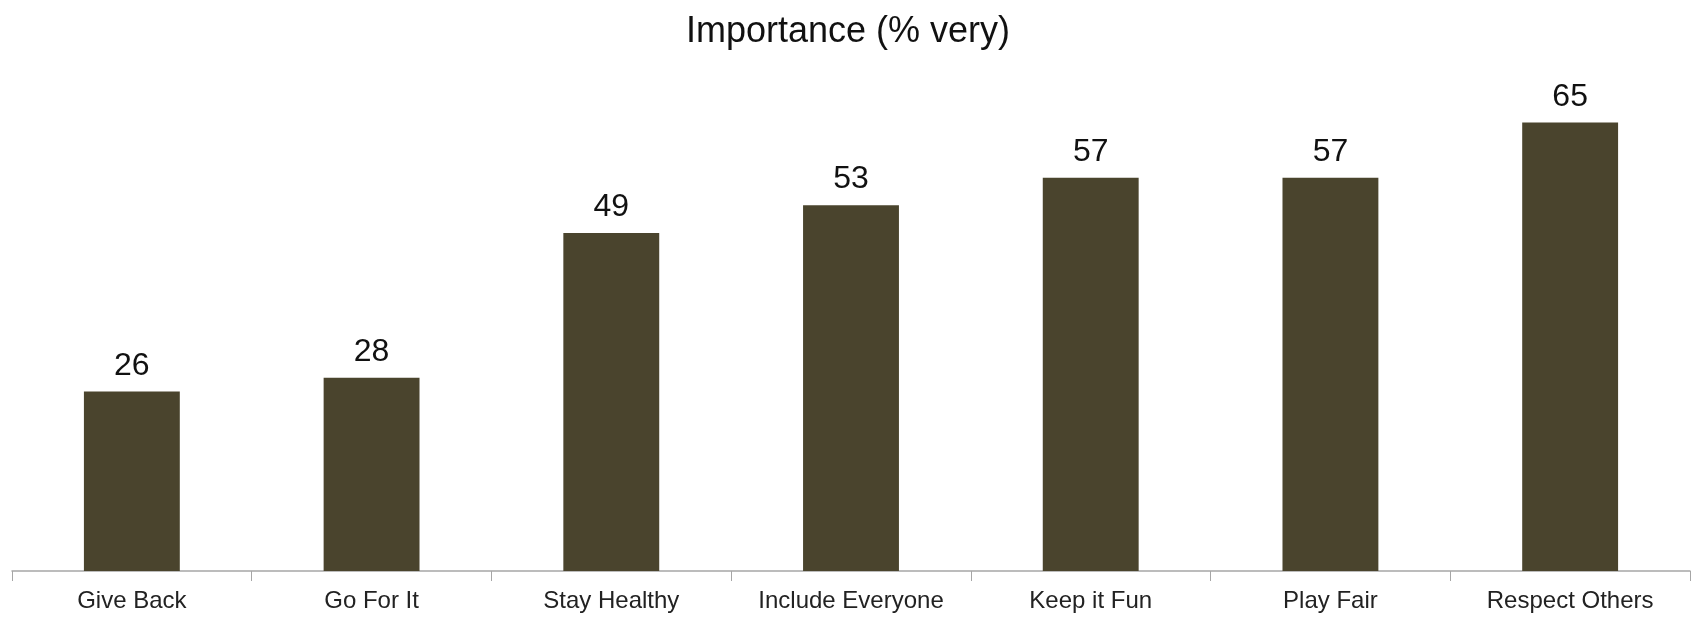 This screenshot has height=630, width=1696. What do you see at coordinates (611, 599) in the screenshot?
I see `x-tick-label: Stay Healthy` at bounding box center [611, 599].